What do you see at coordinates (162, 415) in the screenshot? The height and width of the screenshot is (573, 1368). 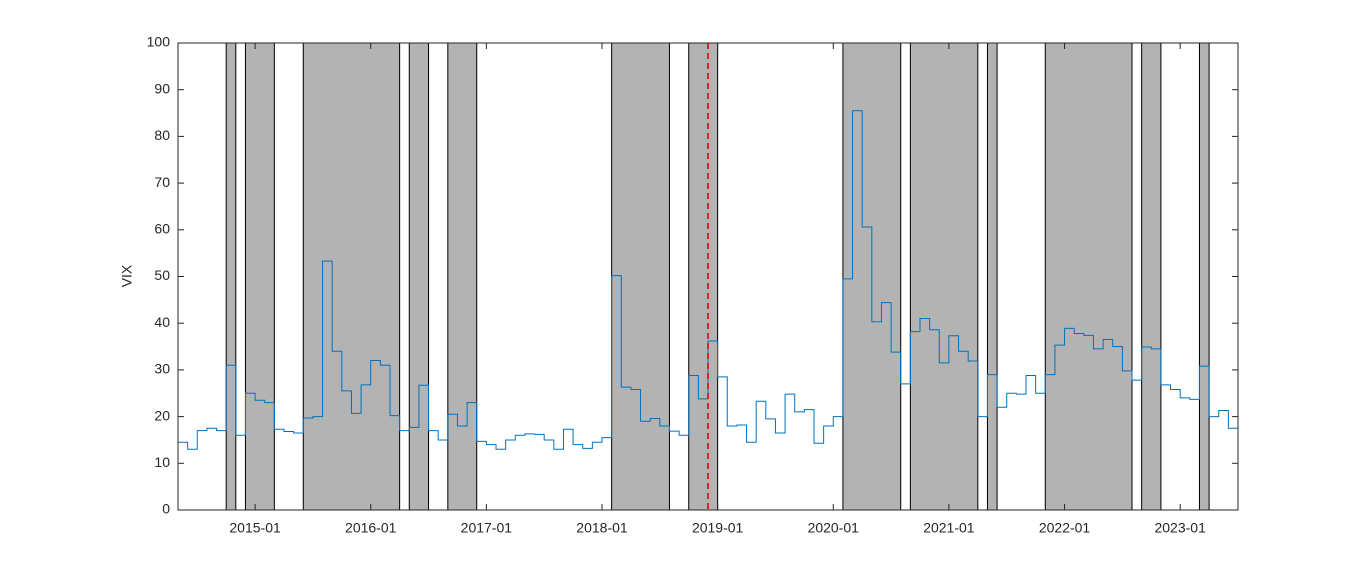 I see `y-tick-label: 20` at bounding box center [162, 415].